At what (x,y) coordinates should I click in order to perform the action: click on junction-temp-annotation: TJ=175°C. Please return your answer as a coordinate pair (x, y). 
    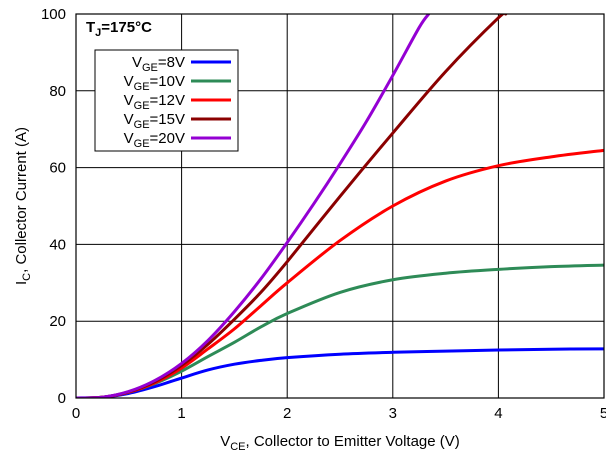
    Looking at the image, I should click on (119, 29).